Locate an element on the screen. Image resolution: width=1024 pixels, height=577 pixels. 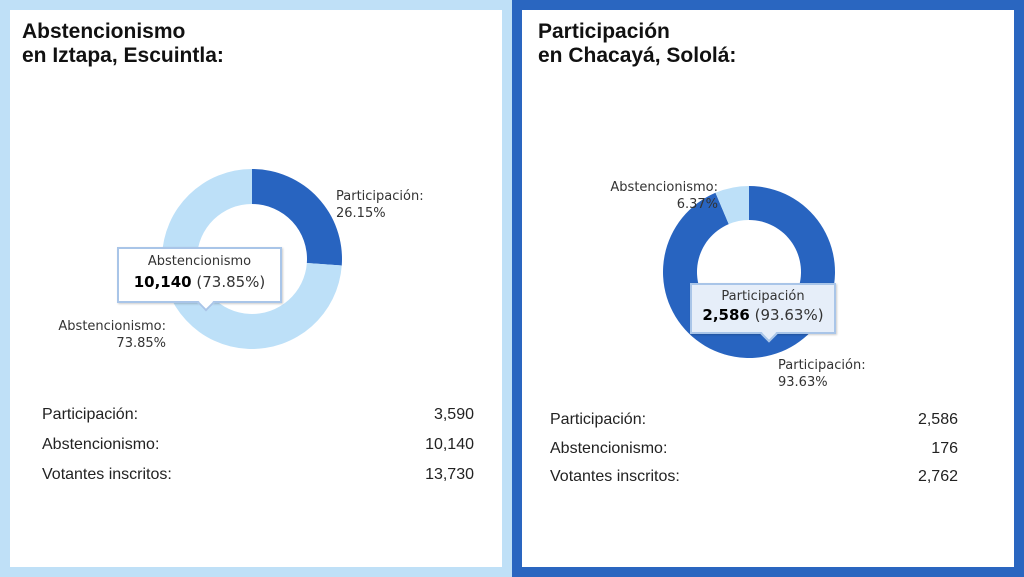
title-line: en Iztapa, Escuintla: is located at coordinates (123, 55).